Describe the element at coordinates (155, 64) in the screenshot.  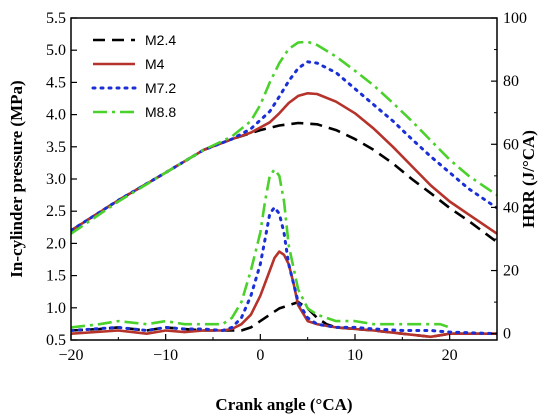
I see `legend-label-m4: M4` at that location.